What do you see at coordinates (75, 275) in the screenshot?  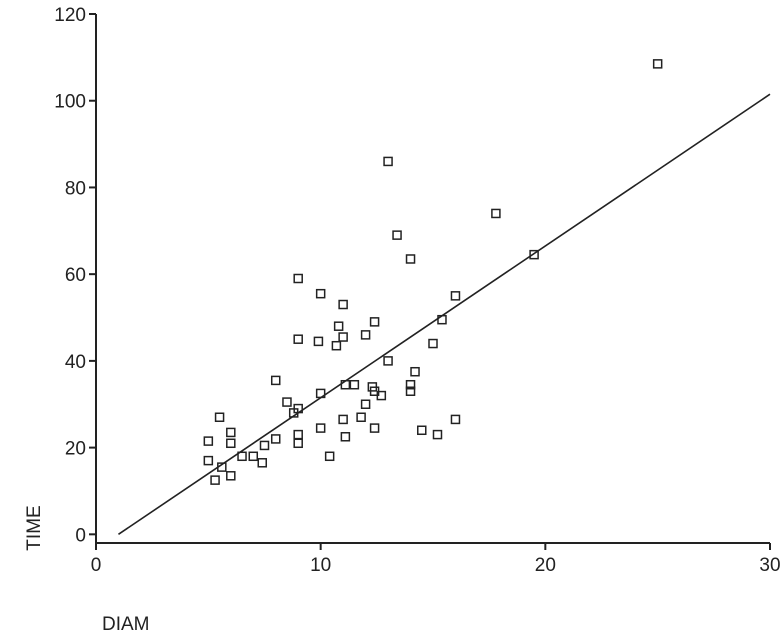 I see `y-tick-label: 60` at bounding box center [75, 275].